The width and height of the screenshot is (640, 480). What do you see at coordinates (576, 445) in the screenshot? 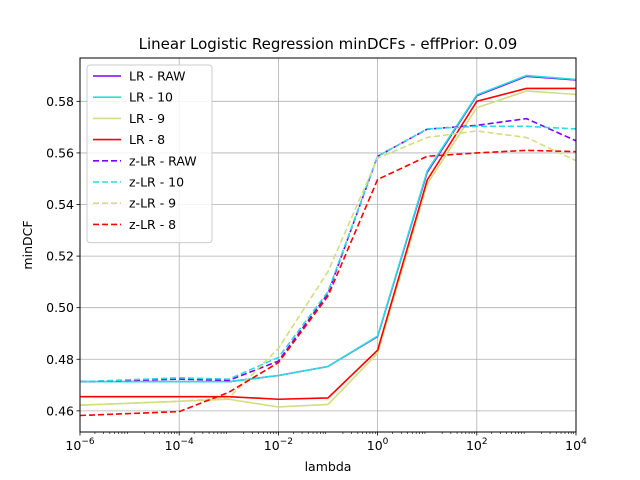
I see `x-tick-label: 10⁴` at bounding box center [576, 445].